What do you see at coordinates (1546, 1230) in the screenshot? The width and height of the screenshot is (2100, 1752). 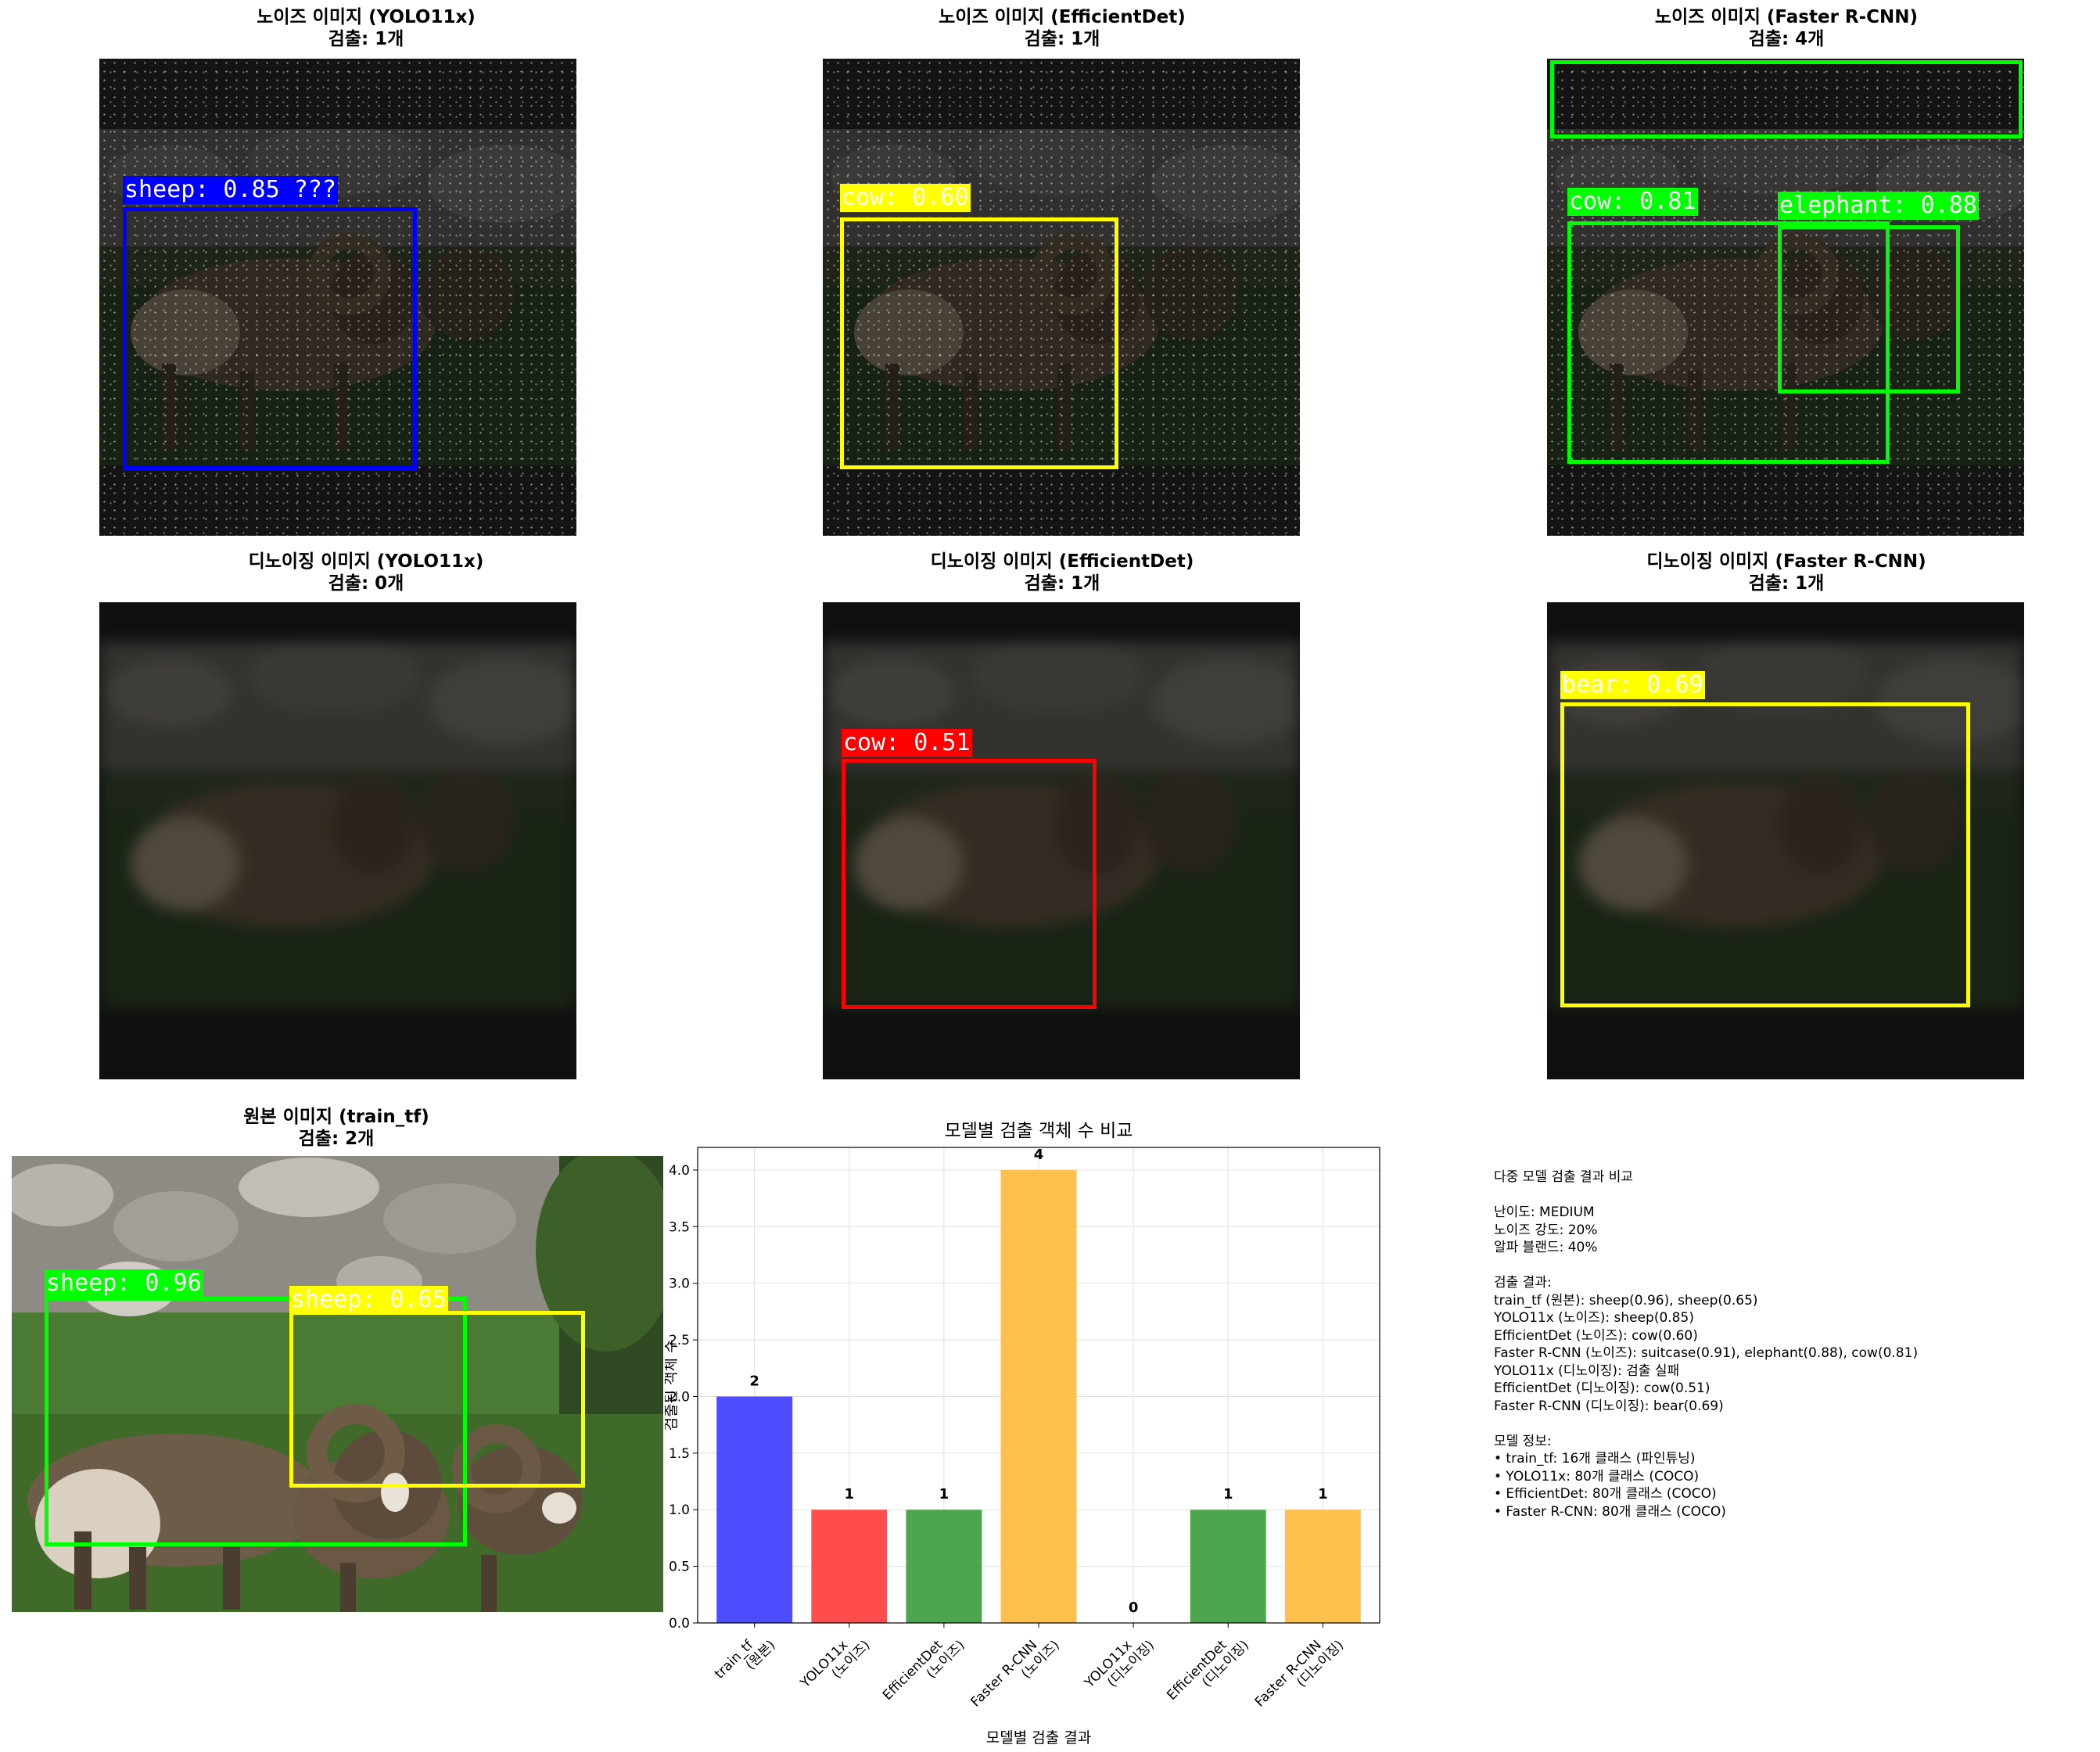 I see `info-line: 노이즈 강도: 20%` at bounding box center [1546, 1230].